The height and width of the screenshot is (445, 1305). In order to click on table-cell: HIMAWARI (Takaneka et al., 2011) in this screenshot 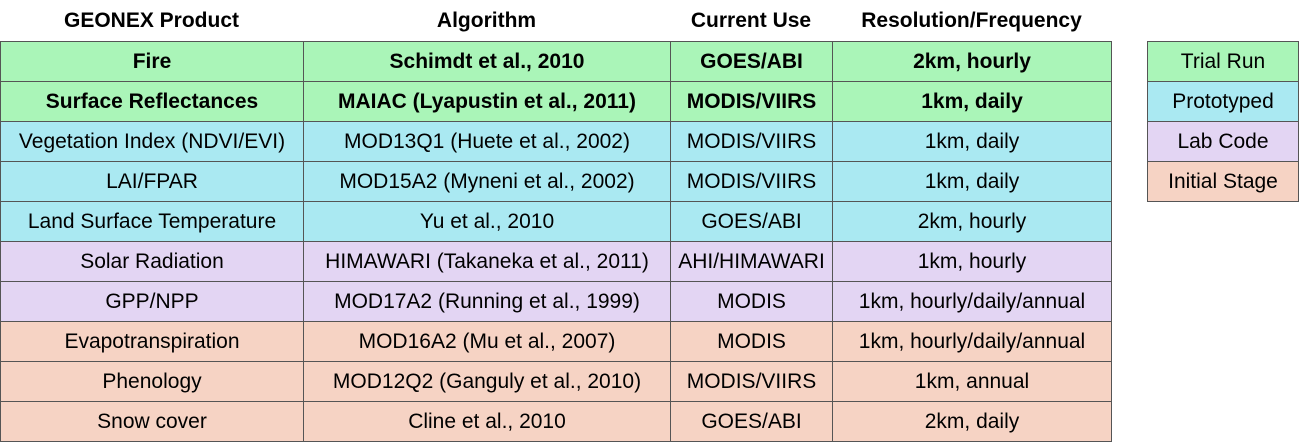, I will do `click(487, 261)`.